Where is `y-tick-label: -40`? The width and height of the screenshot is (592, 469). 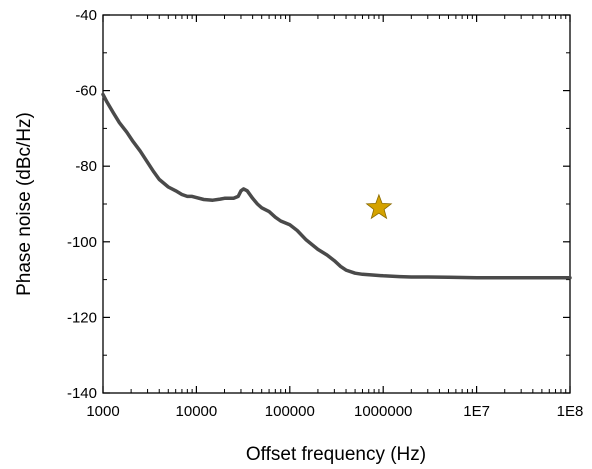 y-tick-label: -40 is located at coordinates (86, 15).